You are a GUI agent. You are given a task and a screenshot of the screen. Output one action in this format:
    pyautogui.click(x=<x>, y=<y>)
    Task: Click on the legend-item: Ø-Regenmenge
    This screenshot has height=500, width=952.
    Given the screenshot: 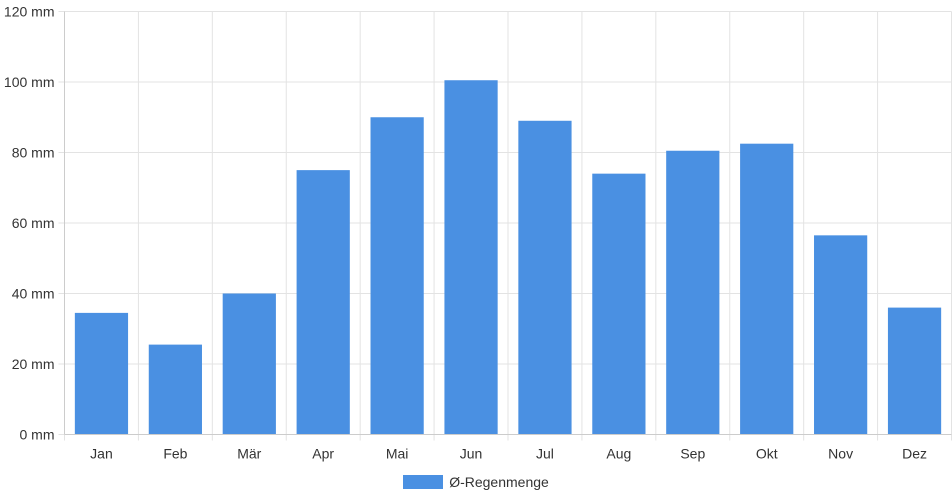 What is the action you would take?
    pyautogui.click(x=476, y=482)
    